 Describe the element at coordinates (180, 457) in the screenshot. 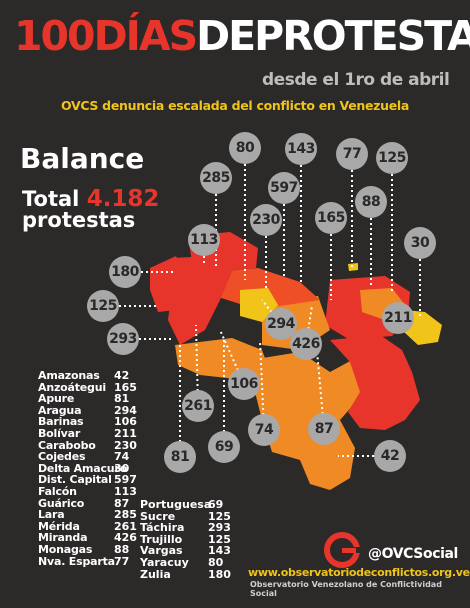

I see `bubble-apure: 81` at that location.